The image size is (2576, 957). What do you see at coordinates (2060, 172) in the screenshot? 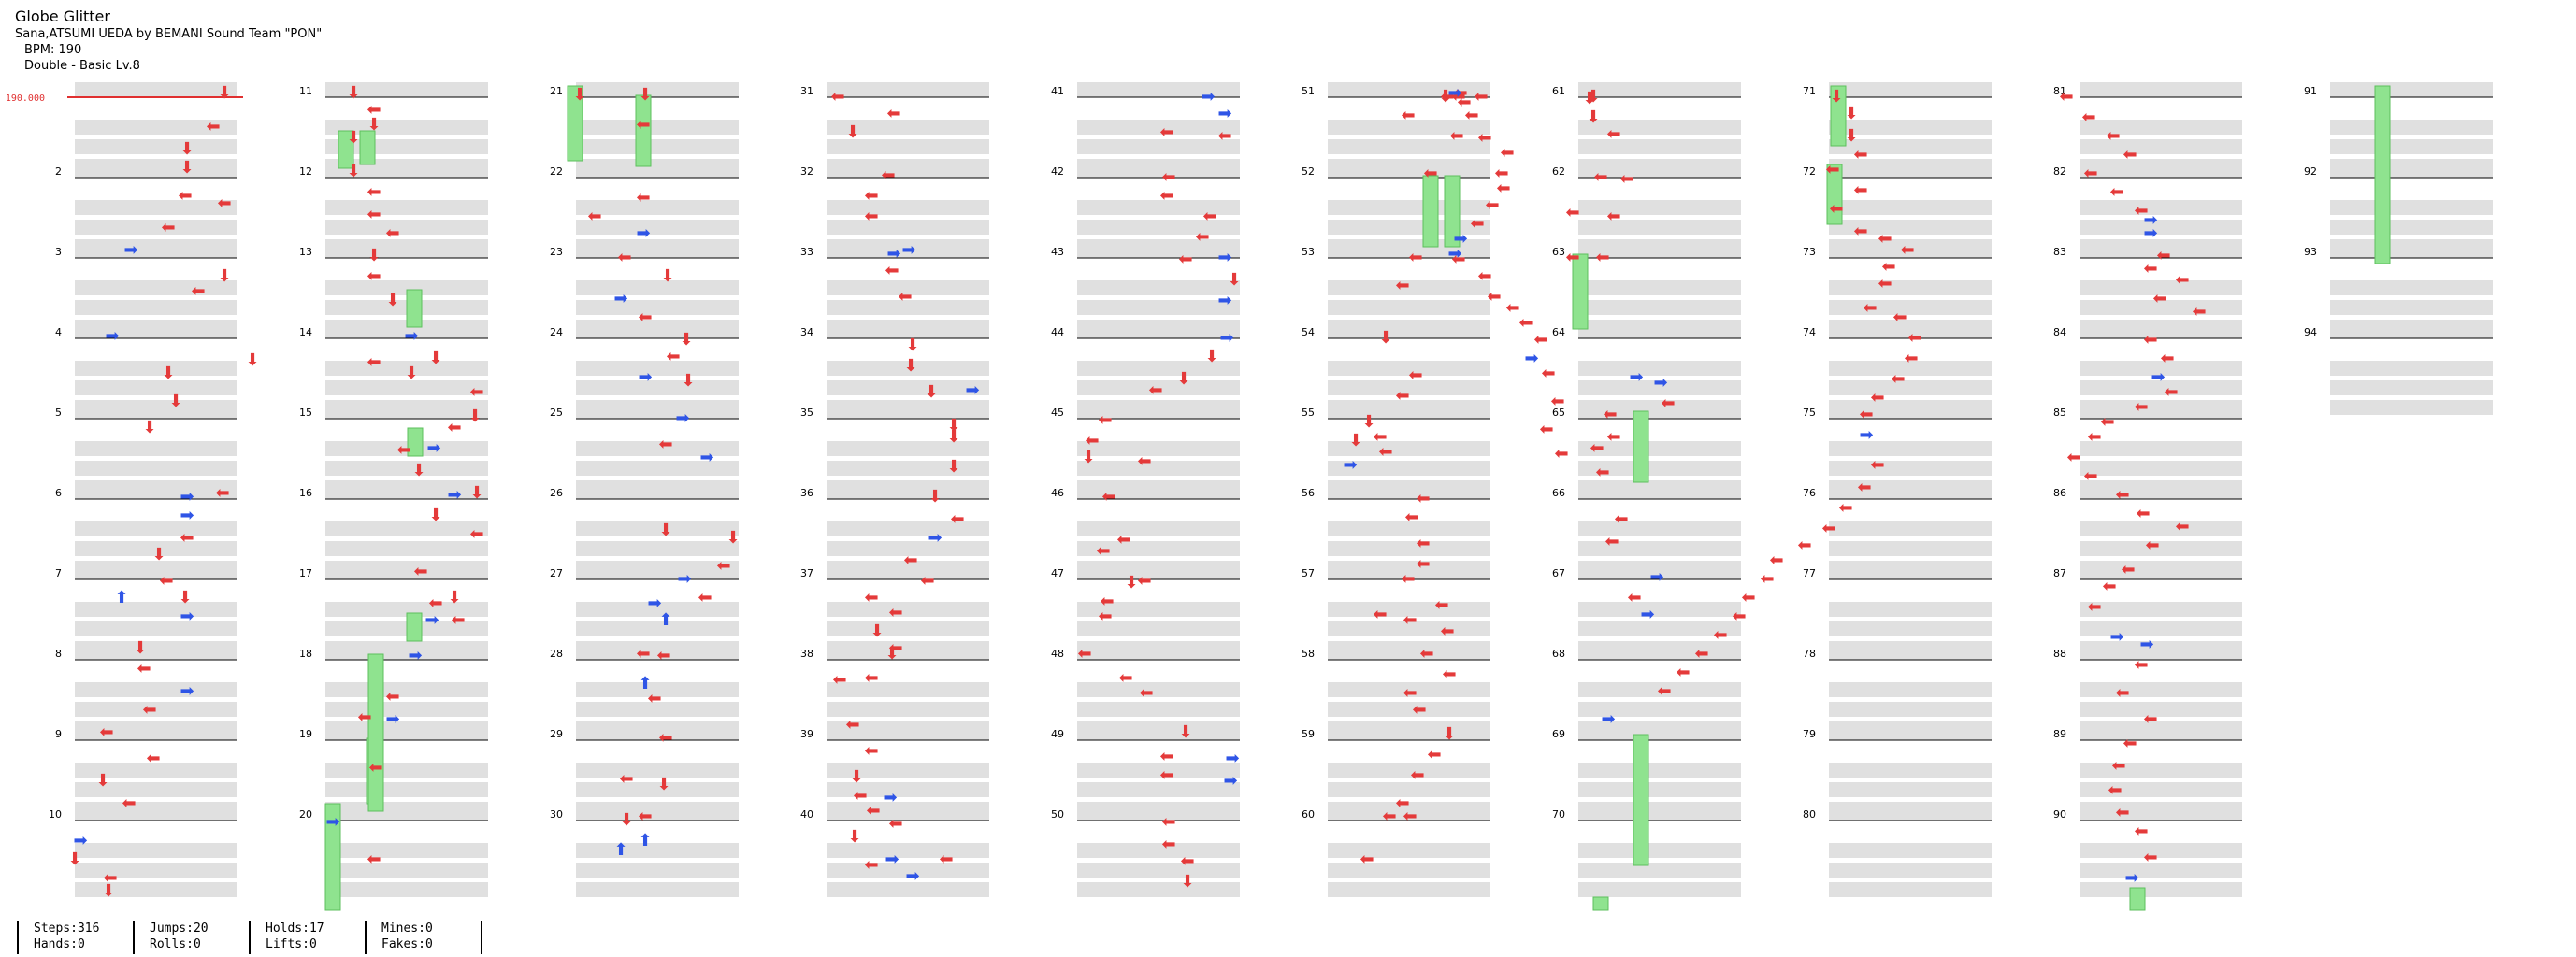
I see `measure-number: 82` at bounding box center [2060, 172].